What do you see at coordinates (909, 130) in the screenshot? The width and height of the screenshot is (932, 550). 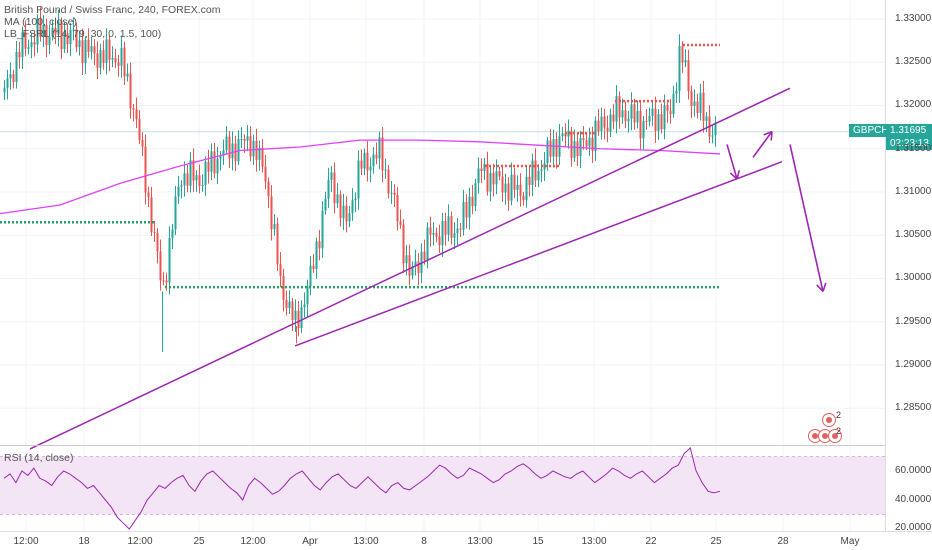 I see `last-price-badge: 1.31695` at bounding box center [909, 130].